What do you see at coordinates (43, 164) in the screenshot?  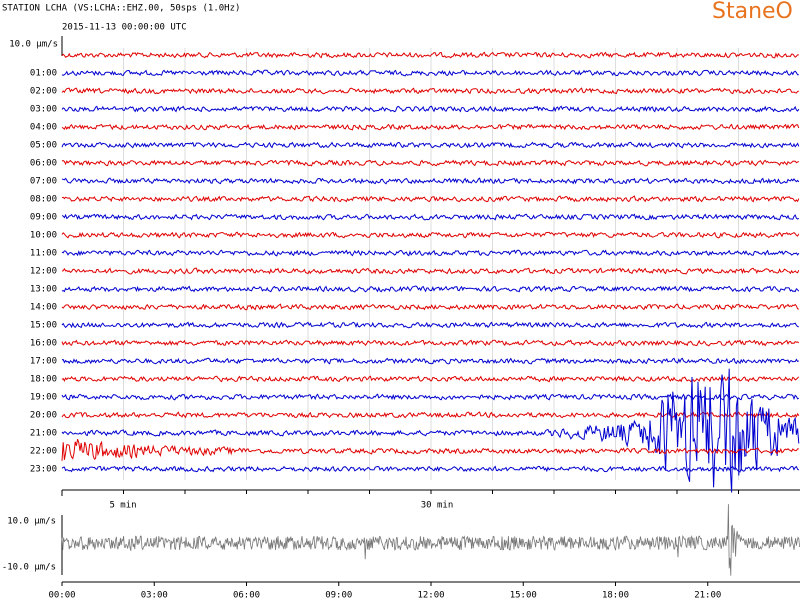 I see `row-label: 06:00` at bounding box center [43, 164].